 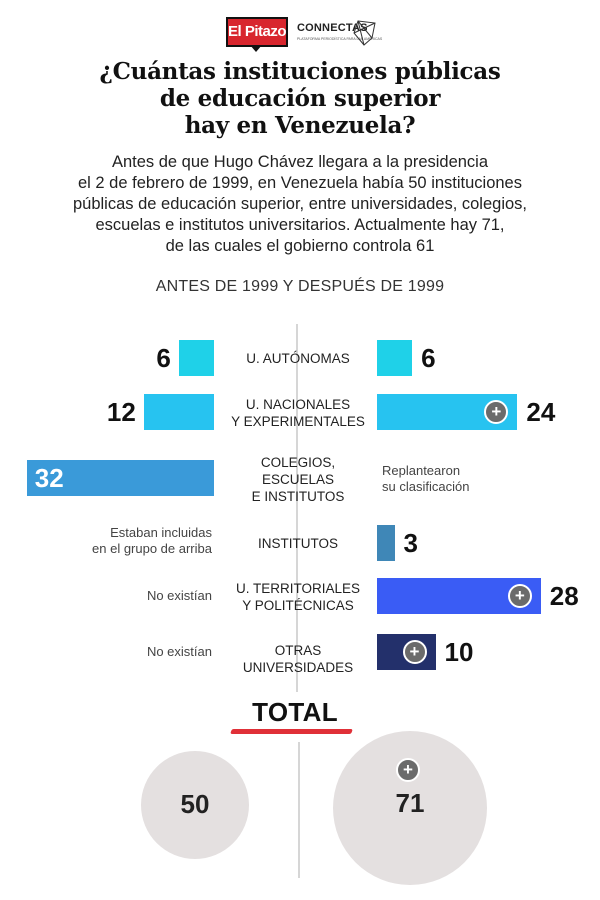 What do you see at coordinates (426, 486) in the screenshot?
I see `note-line: su clasificación` at bounding box center [426, 486].